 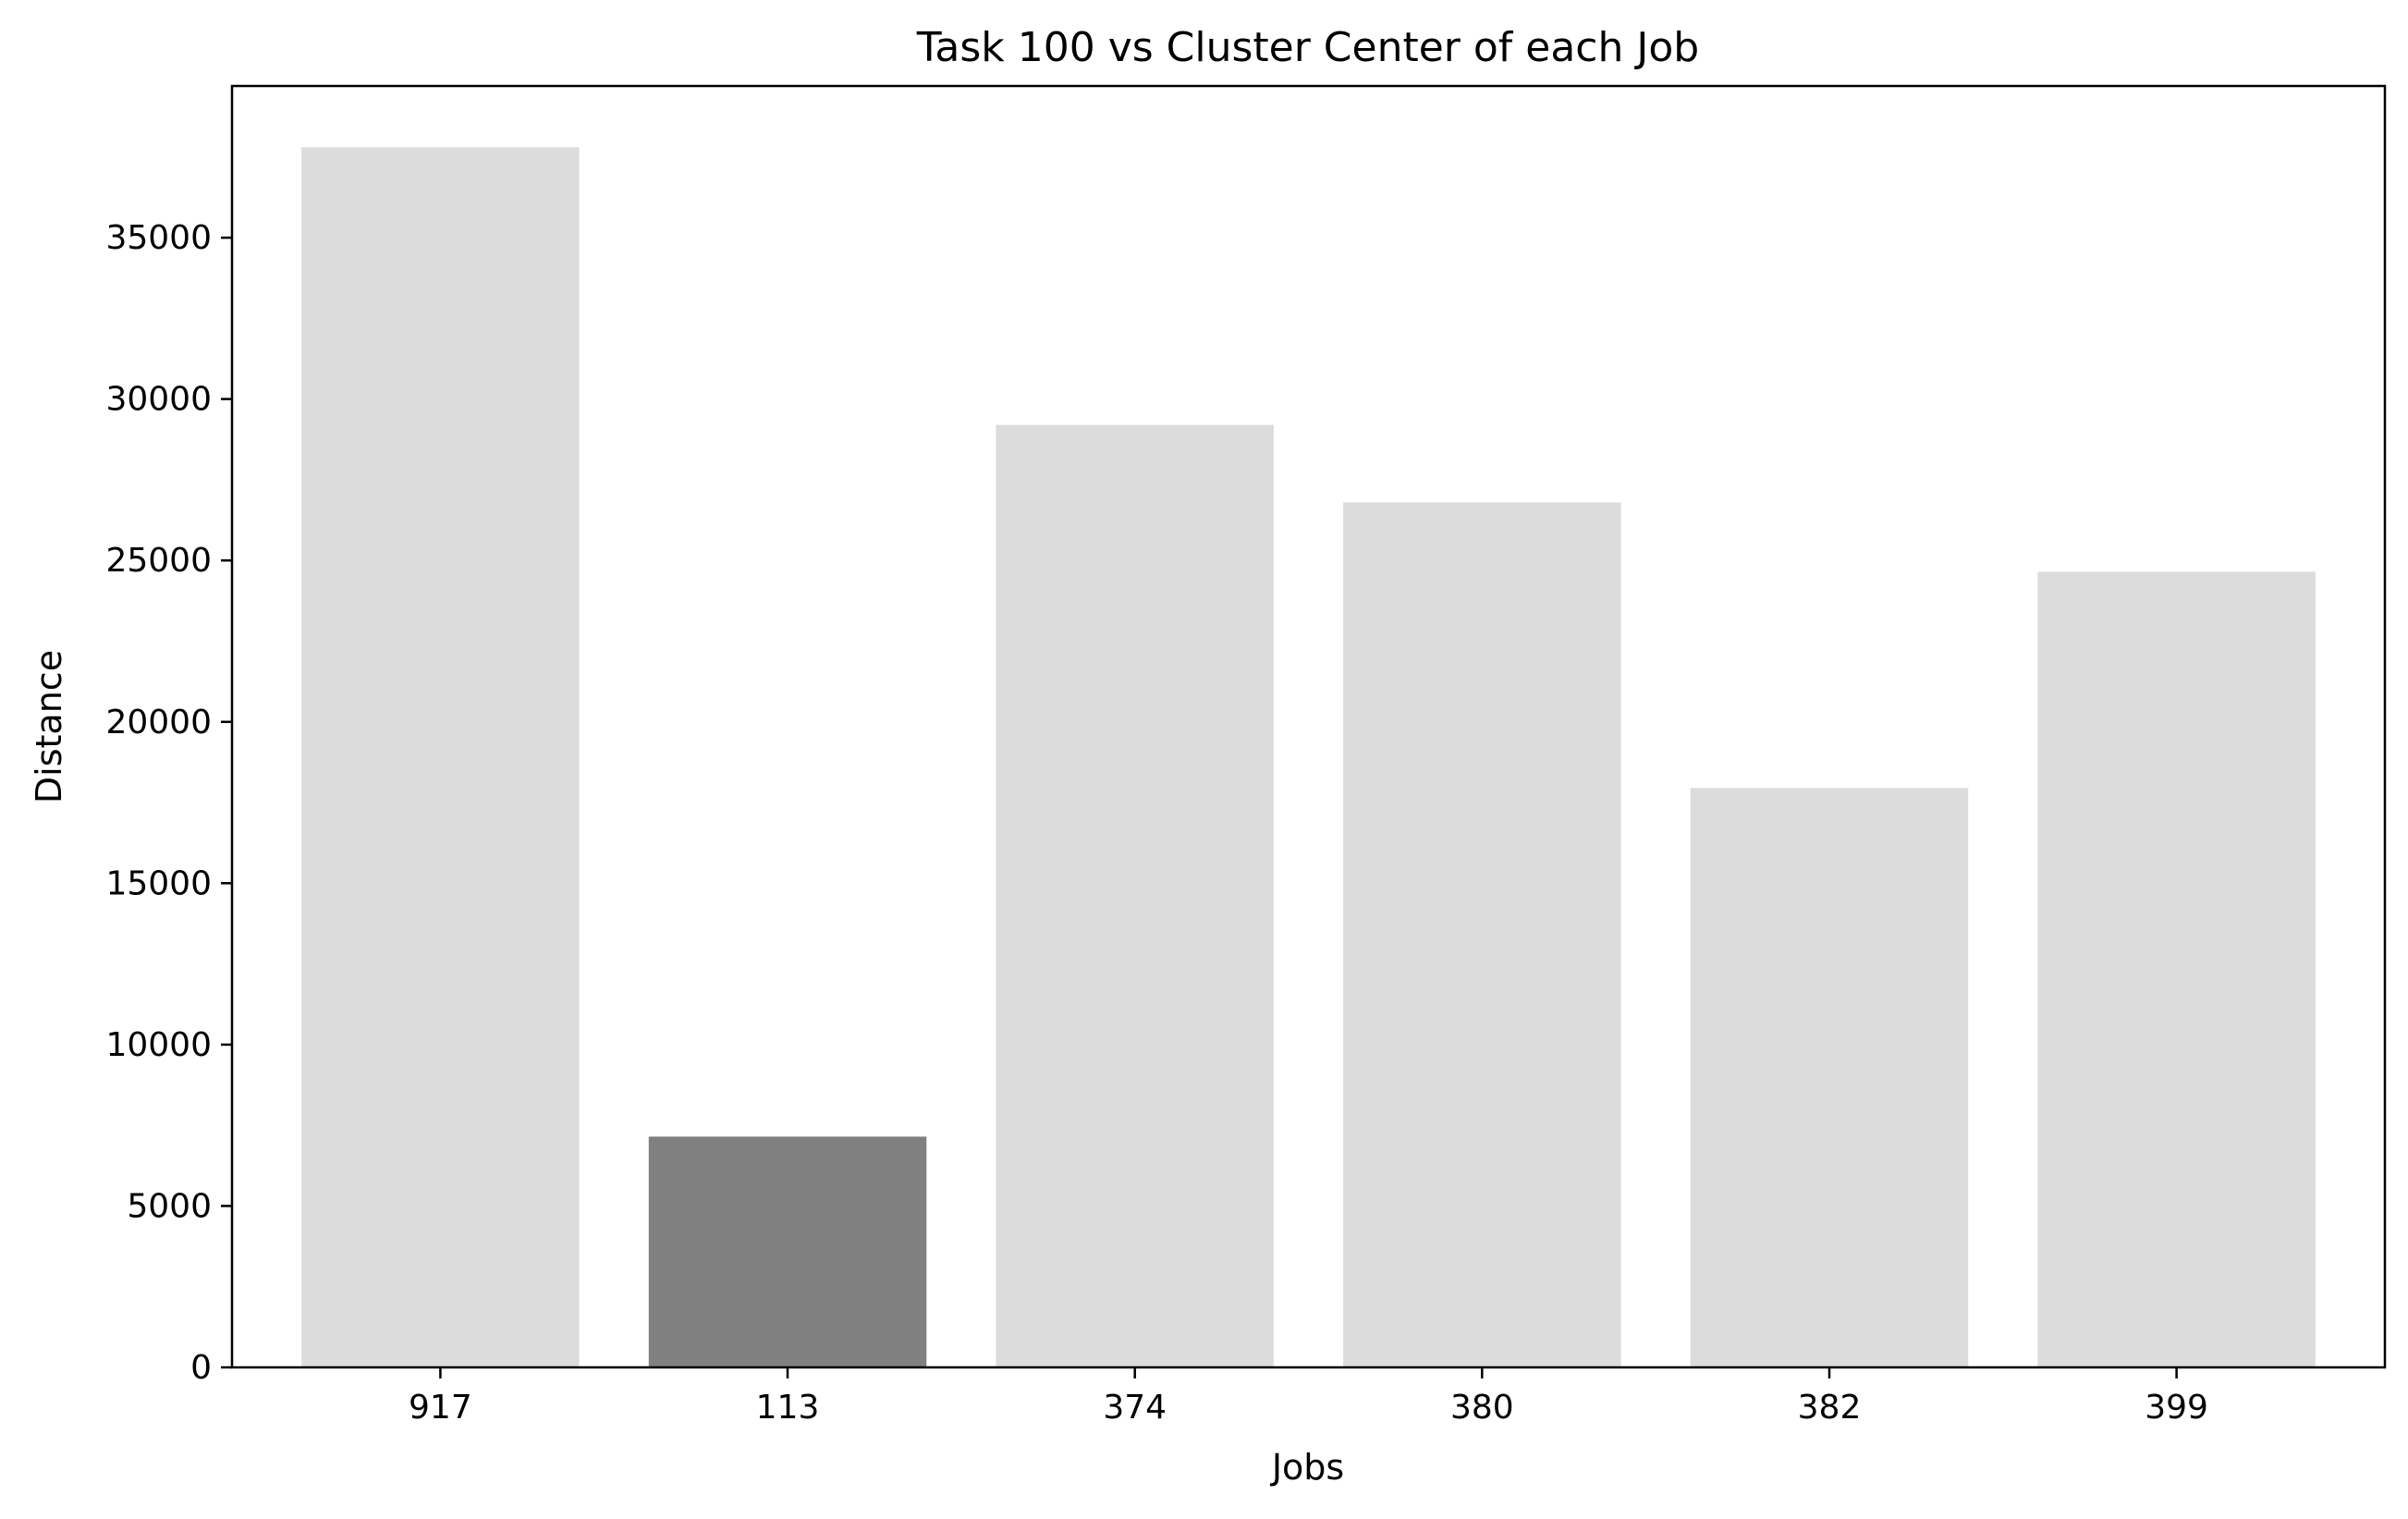 What do you see at coordinates (168, 803) in the screenshot?
I see `y-axis: 0 5000 10000 15000 20000 25000 30000 35000` at bounding box center [168, 803].